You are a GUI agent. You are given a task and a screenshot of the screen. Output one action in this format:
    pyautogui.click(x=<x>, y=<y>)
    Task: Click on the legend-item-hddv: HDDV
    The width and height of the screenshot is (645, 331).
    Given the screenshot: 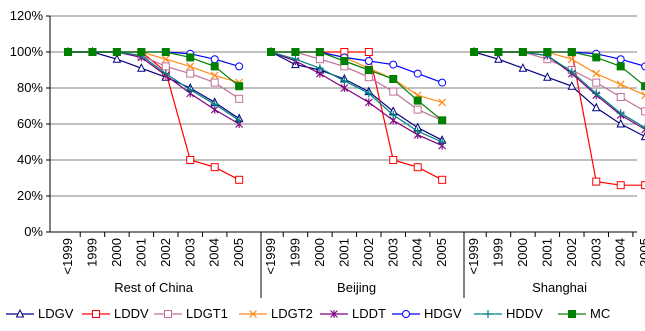 What is the action you would take?
    pyautogui.click(x=508, y=313)
    